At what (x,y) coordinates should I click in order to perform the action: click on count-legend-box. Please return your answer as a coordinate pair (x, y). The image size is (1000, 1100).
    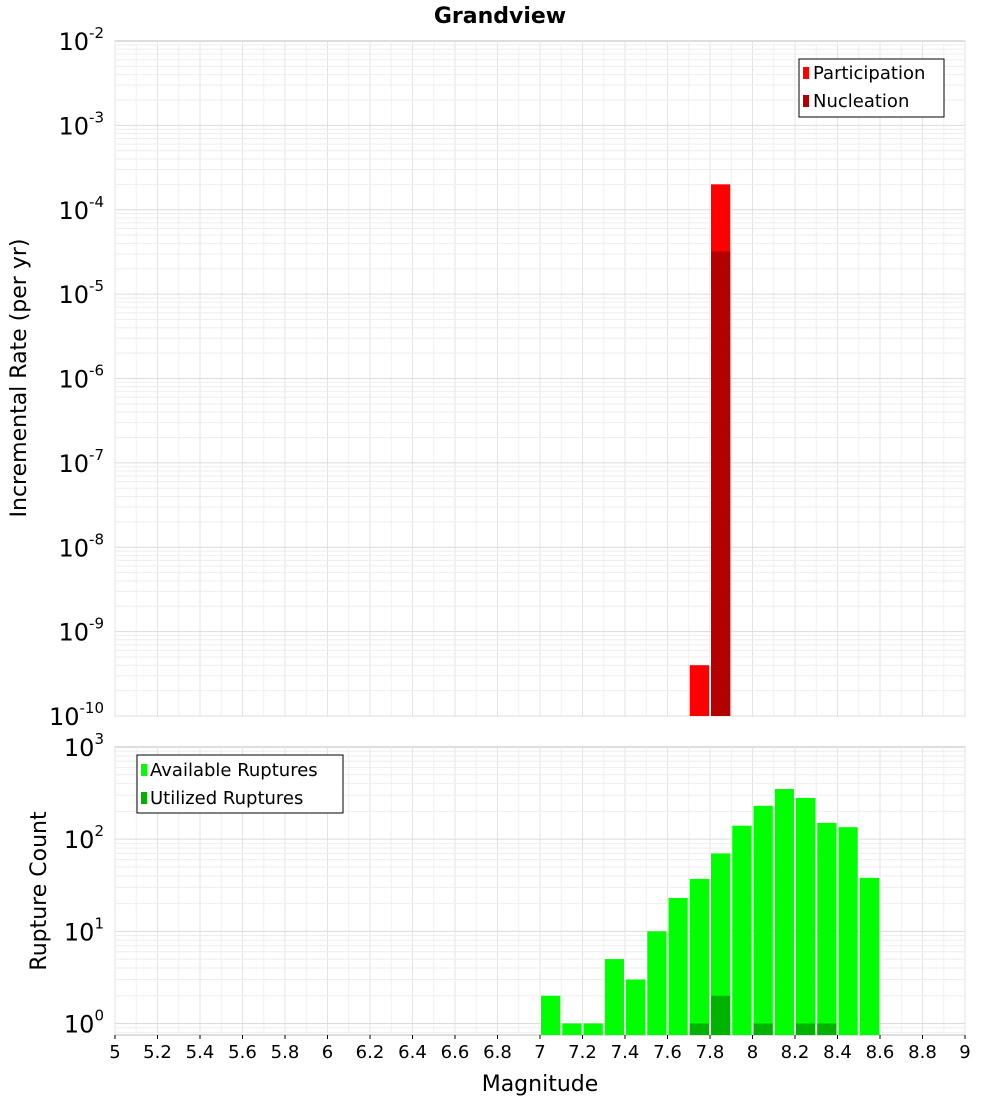
    Looking at the image, I should click on (240, 784).